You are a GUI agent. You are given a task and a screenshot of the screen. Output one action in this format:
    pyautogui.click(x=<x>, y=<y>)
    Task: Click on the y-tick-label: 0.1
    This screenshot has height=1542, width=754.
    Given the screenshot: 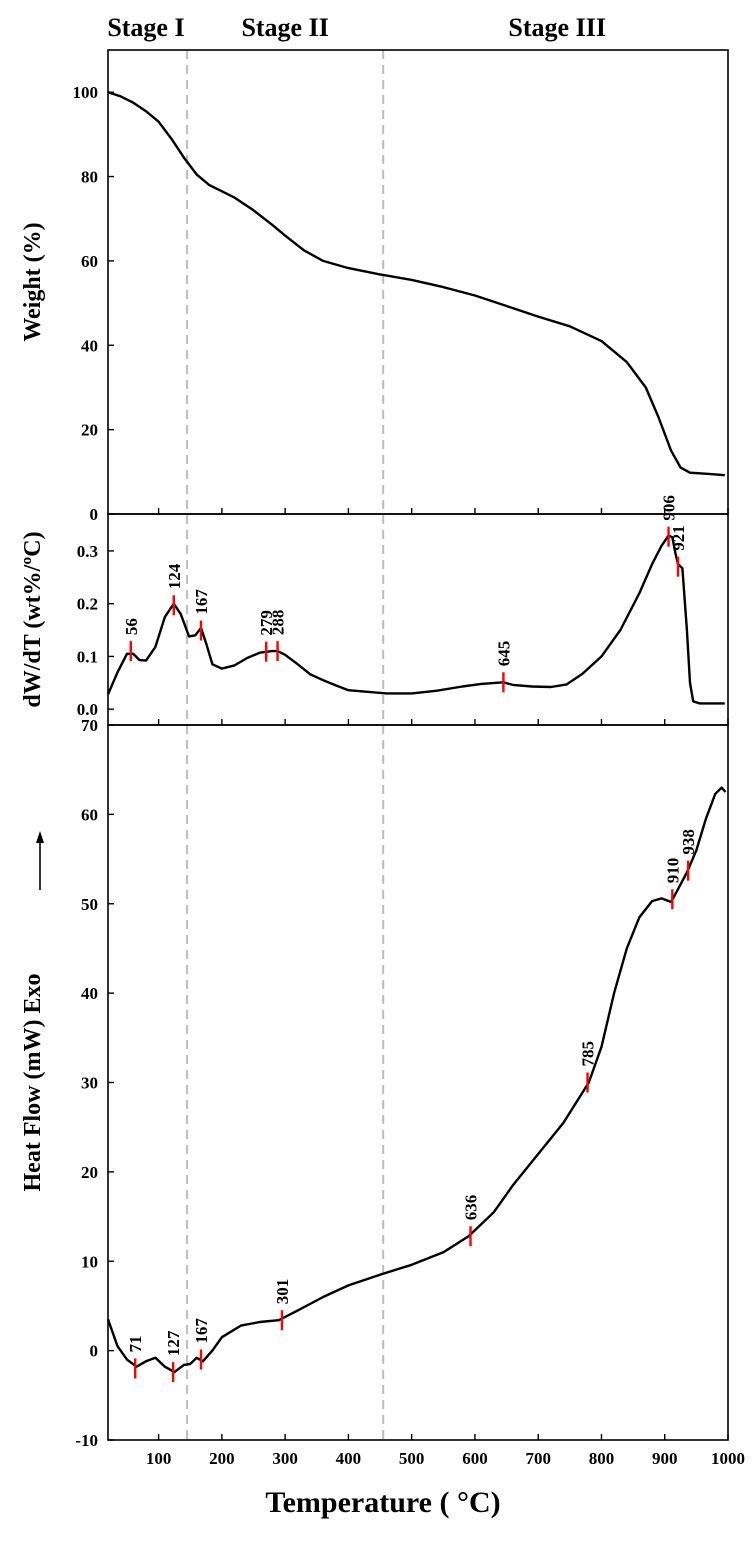 What is the action you would take?
    pyautogui.click(x=87, y=656)
    